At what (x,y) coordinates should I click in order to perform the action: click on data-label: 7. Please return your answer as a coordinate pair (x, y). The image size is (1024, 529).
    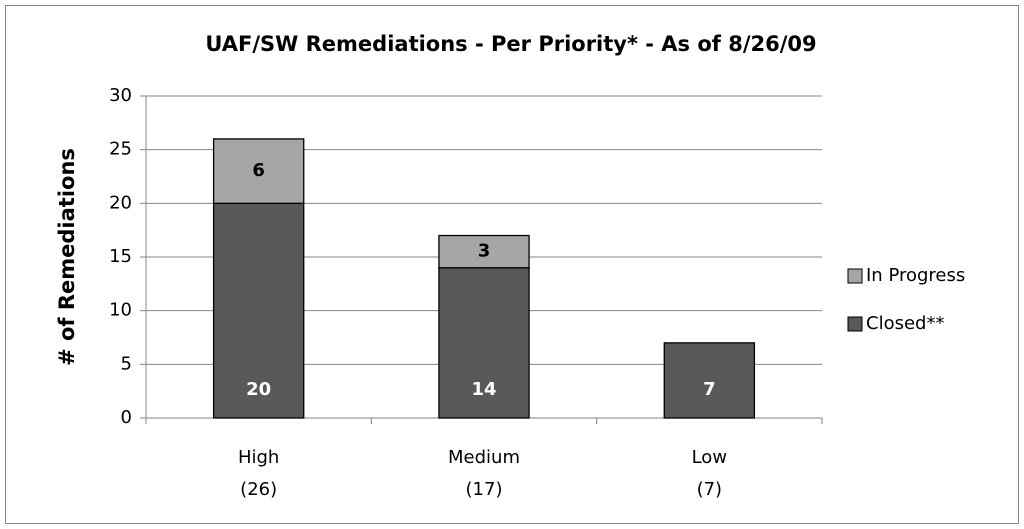
    Looking at the image, I should click on (709, 389).